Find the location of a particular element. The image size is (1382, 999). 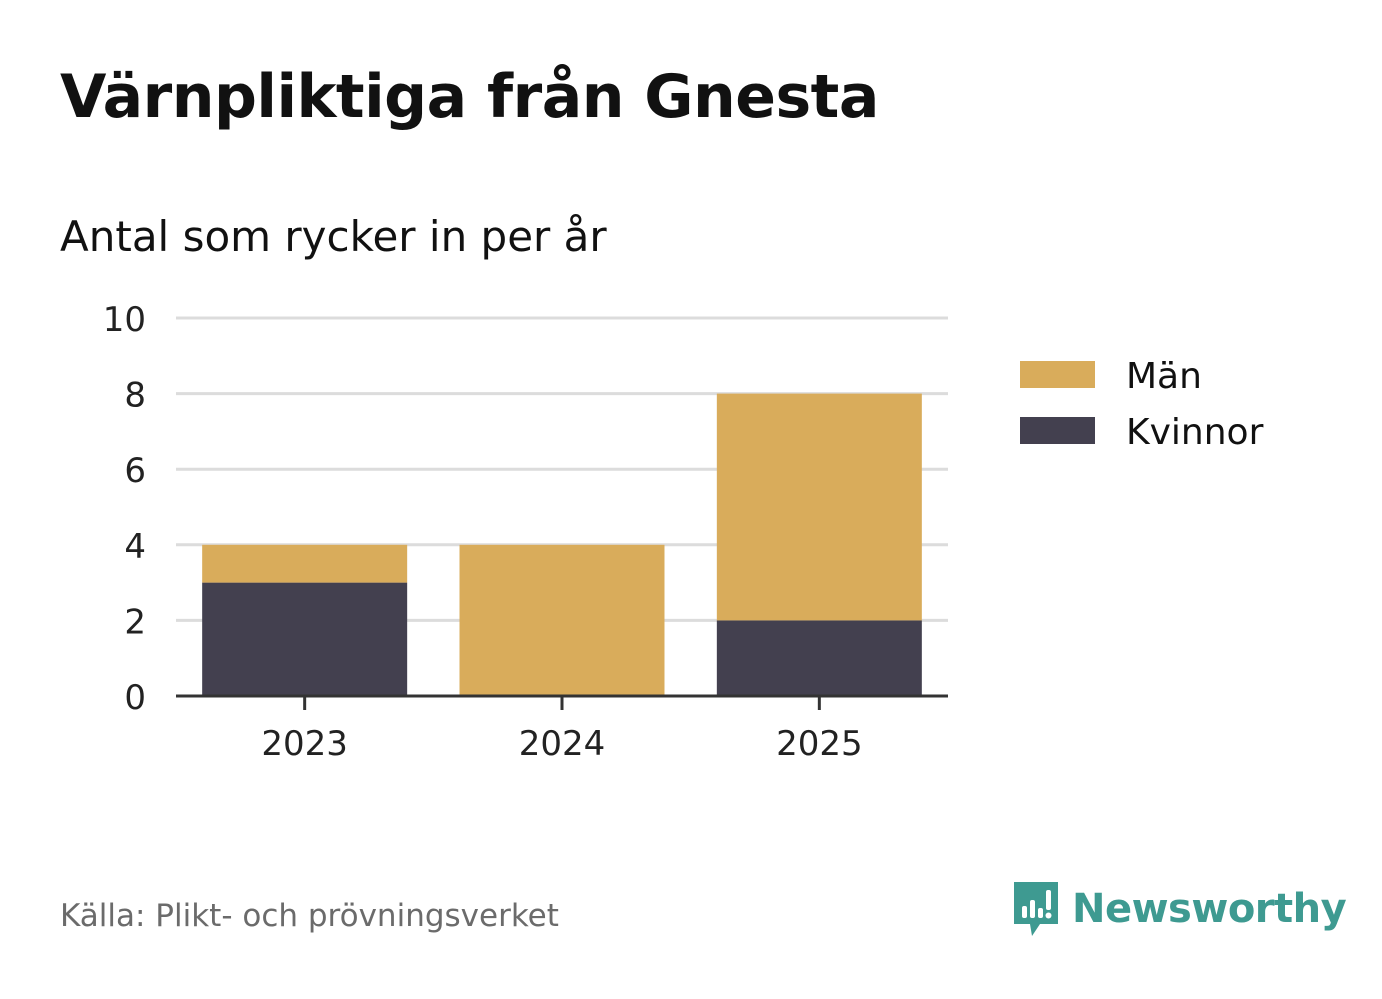

legend-swatch-män is located at coordinates (1057, 374).